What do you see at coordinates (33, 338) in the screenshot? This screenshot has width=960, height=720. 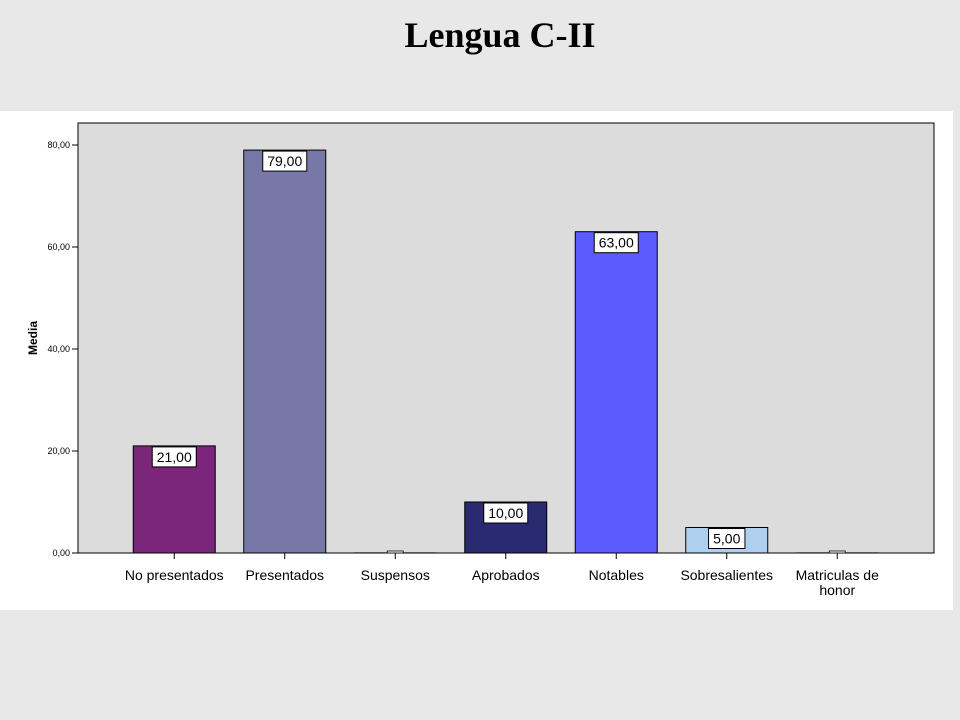 I see `y-axis-title: Media` at bounding box center [33, 338].